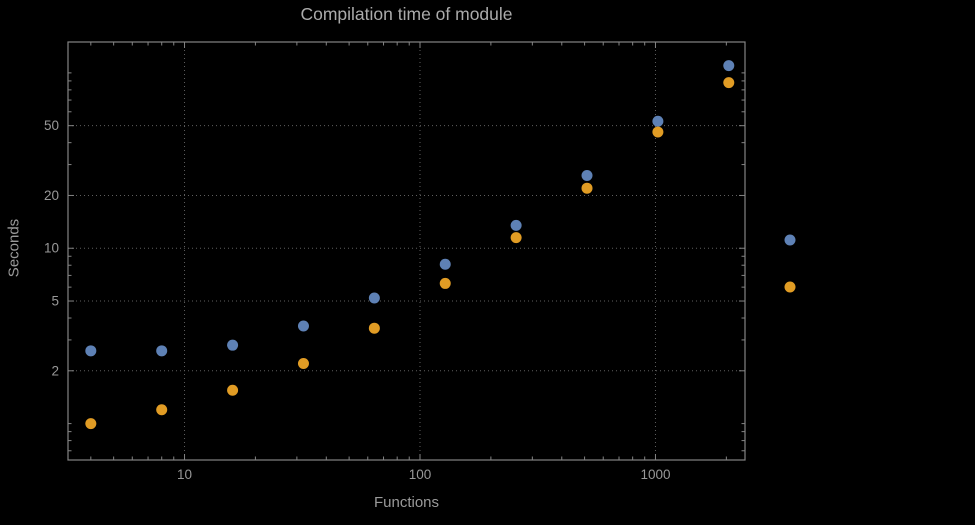 The image size is (975, 525). Describe the element at coordinates (406, 14) in the screenshot. I see `chart-title: Compilation time of module` at that location.